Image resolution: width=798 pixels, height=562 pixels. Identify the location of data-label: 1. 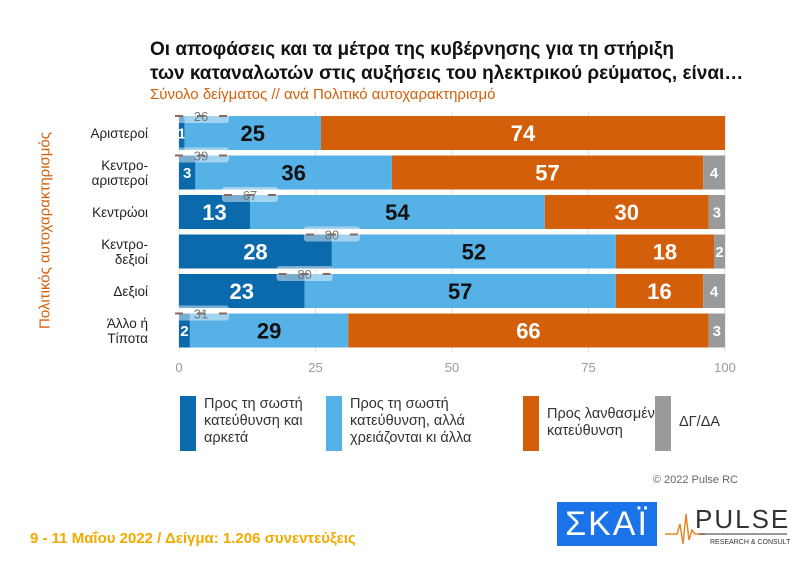
(182, 133).